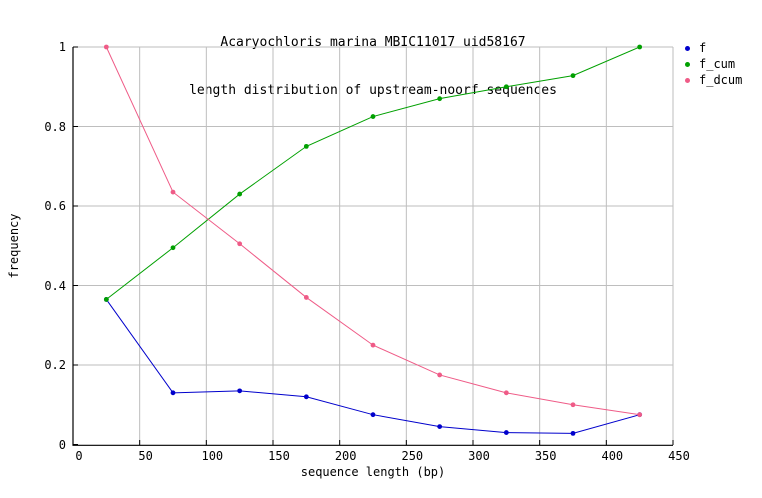 Image resolution: width=762 pixels, height=498 pixels. Describe the element at coordinates (703, 48) in the screenshot. I see `legend-label: f` at that location.